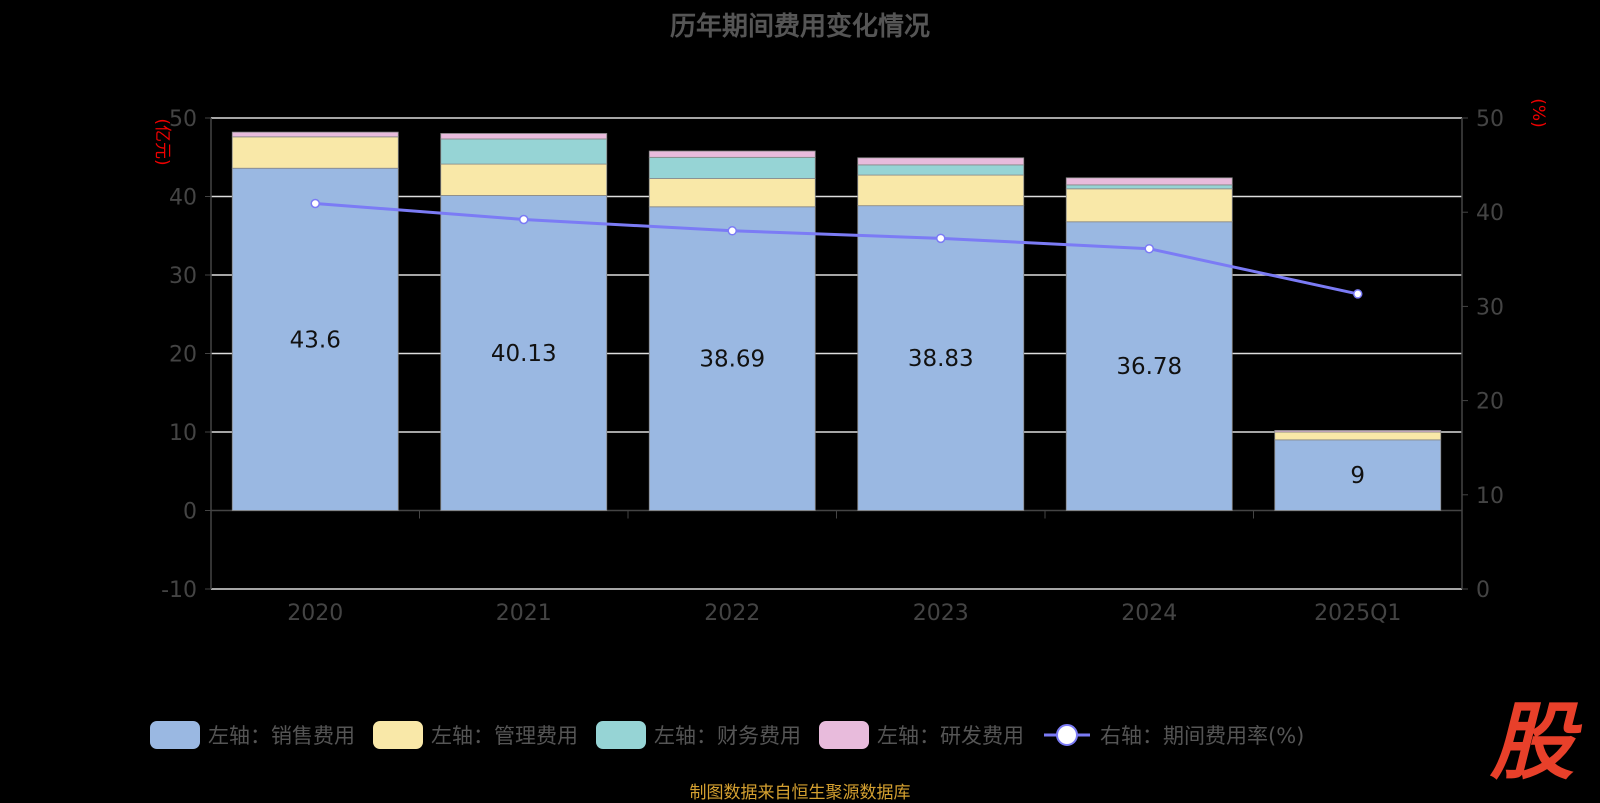  Describe the element at coordinates (183, 198) in the screenshot. I see `y-tick-label: 40` at that location.